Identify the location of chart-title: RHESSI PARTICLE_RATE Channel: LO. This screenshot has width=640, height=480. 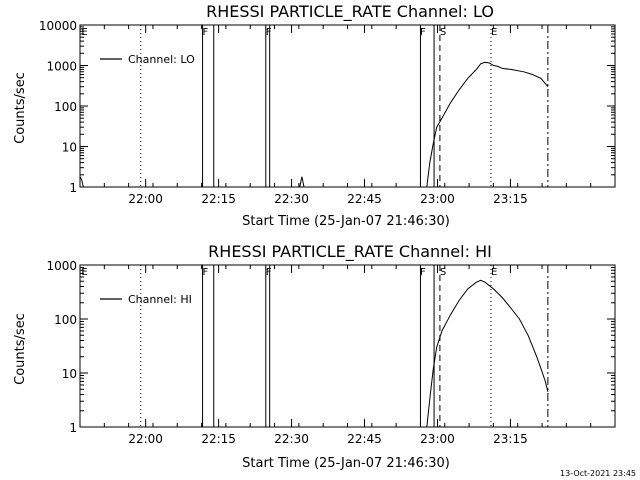
(350, 12).